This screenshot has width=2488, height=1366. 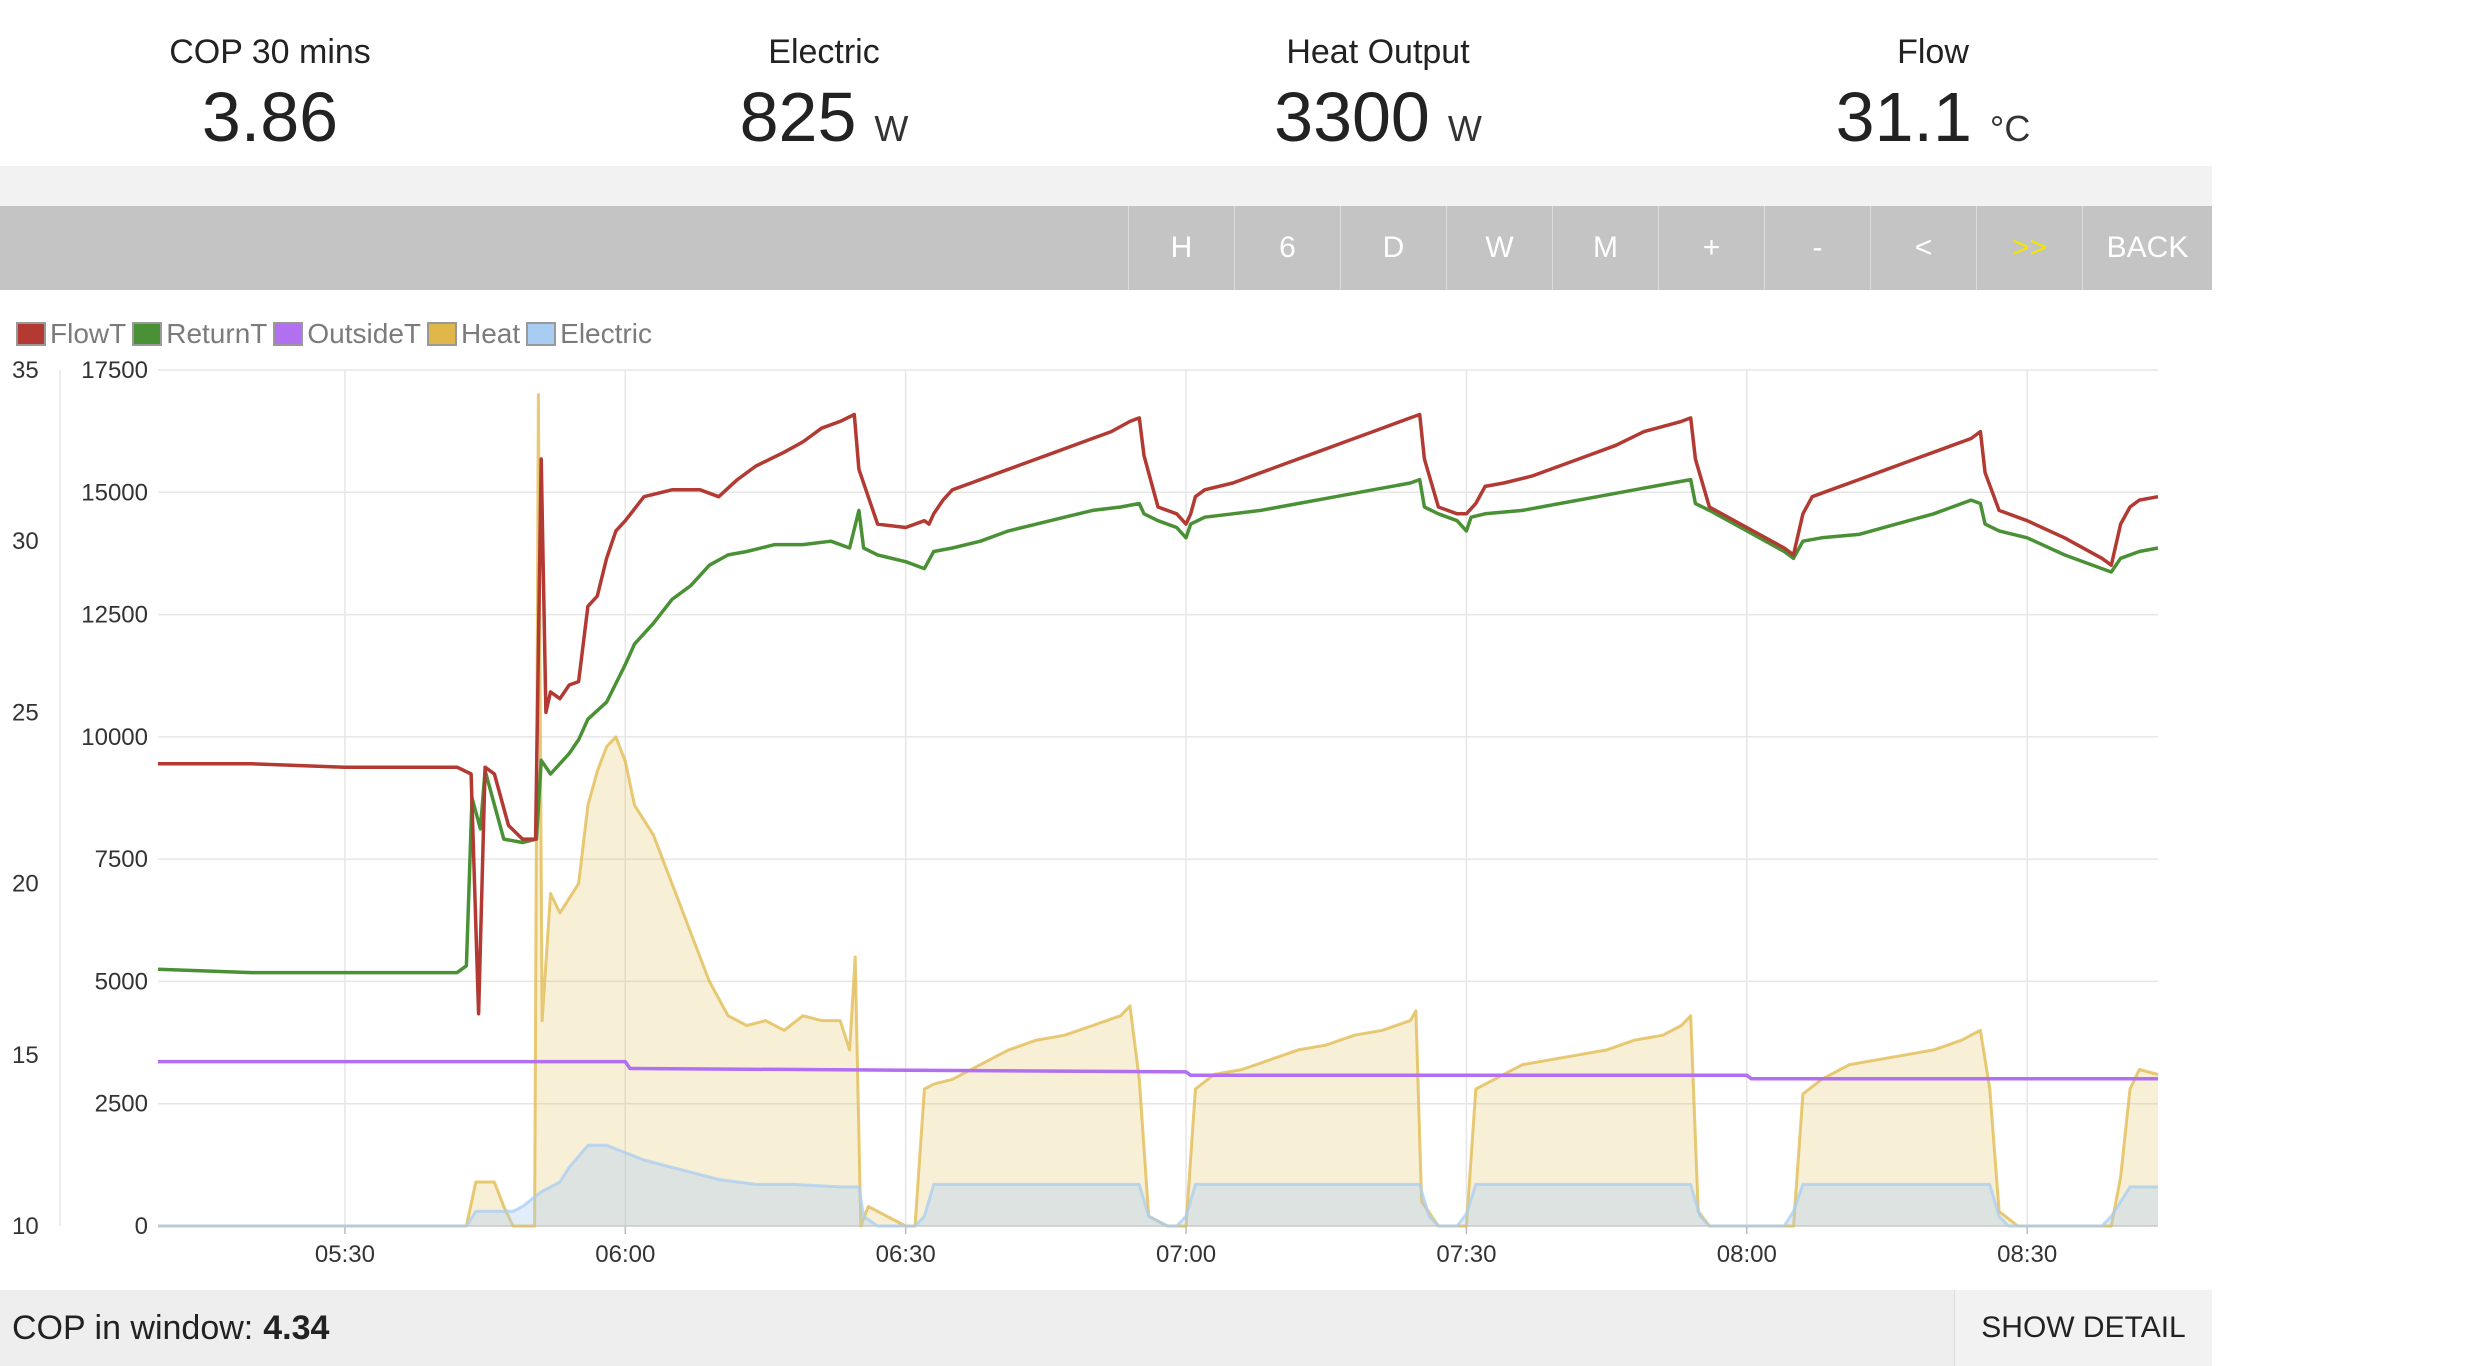 I want to click on back-button: BACK, so click(x=2147, y=248).